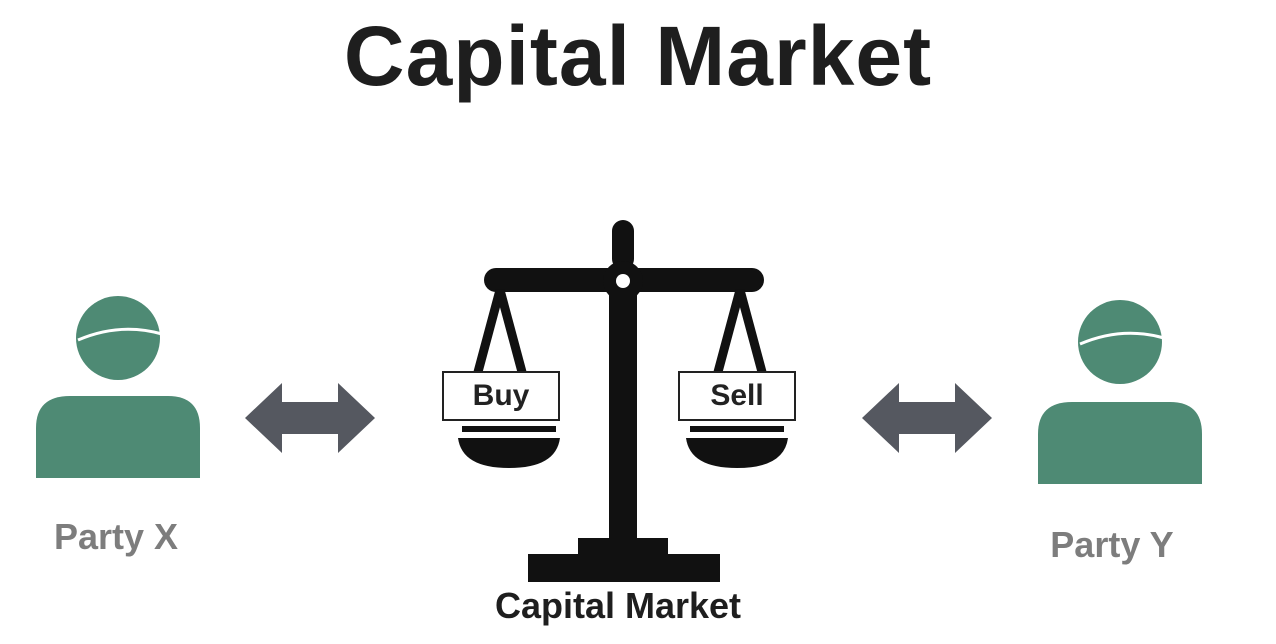  I want to click on party-y-person-icon, so click(1120, 392).